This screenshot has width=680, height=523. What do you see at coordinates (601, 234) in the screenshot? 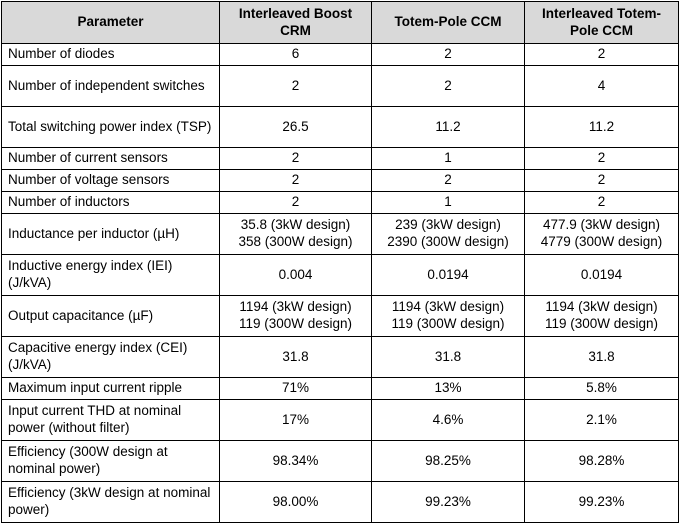
I see `value-cell: 477.9 (3kW design) 4779 (300W design)` at bounding box center [601, 234].